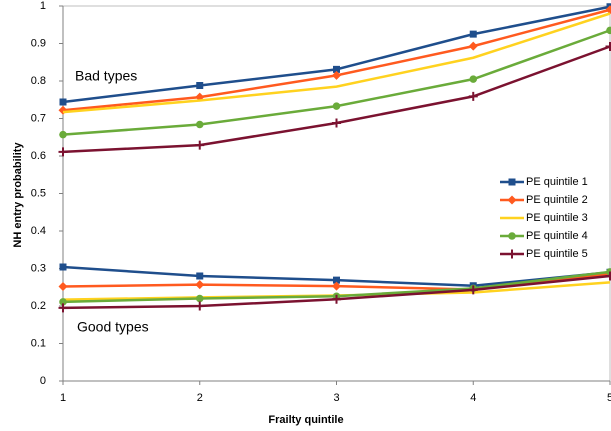  What do you see at coordinates (38, 306) in the screenshot?
I see `y-tick-label: 0.2` at bounding box center [38, 306].